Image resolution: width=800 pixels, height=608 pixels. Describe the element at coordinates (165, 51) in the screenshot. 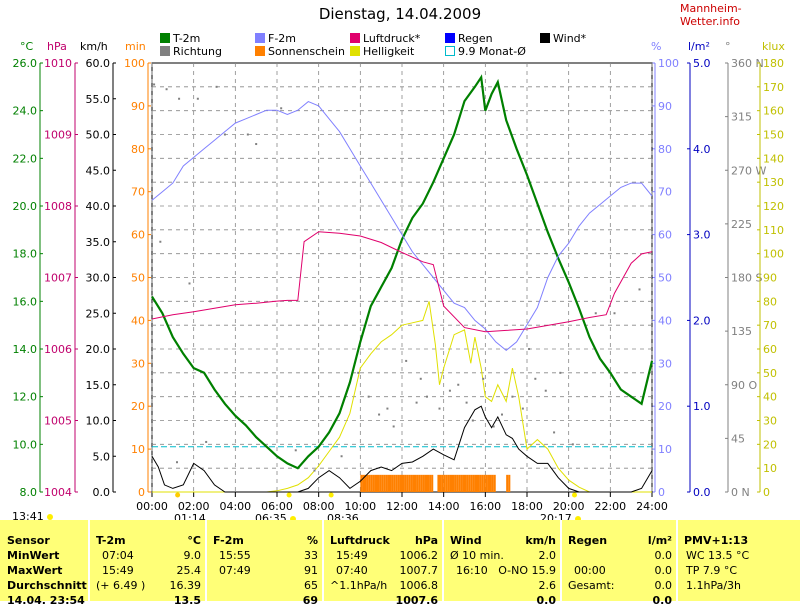

I see `legend-richtung-swatch` at that location.